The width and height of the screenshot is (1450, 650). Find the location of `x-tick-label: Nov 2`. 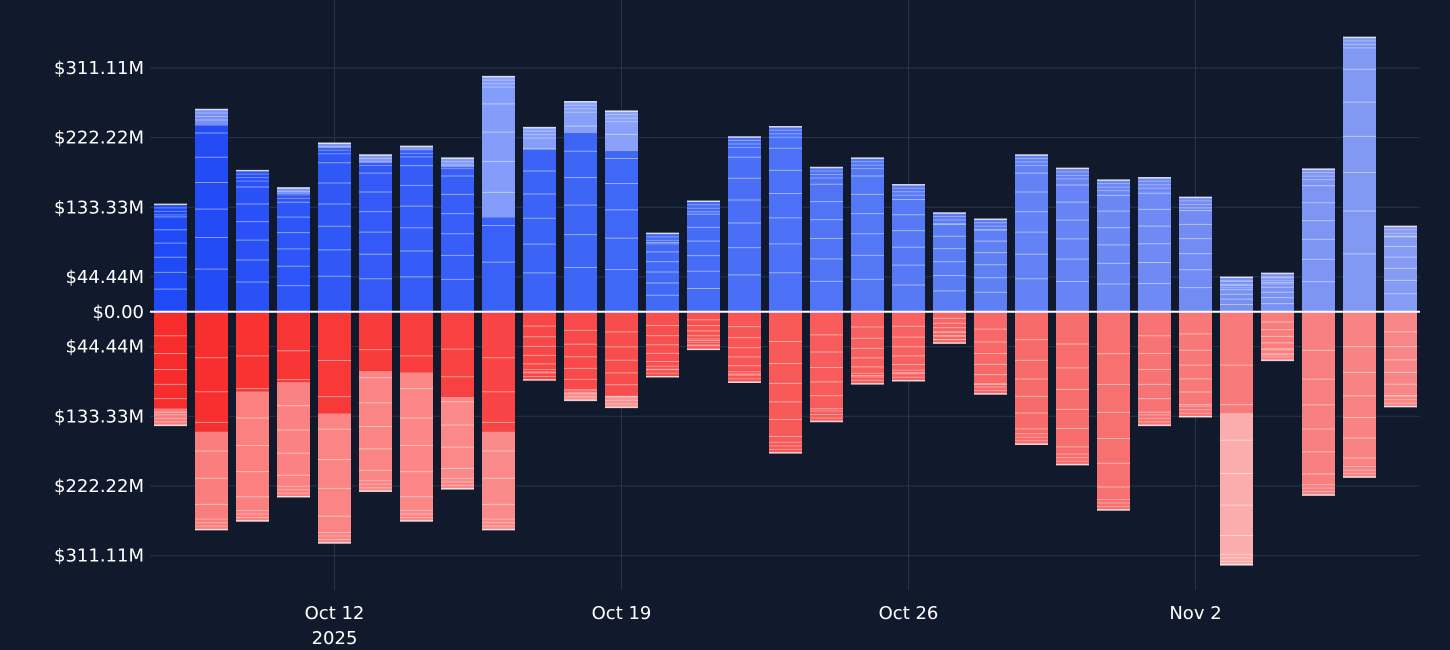

x-tick-label: Nov 2 is located at coordinates (1195, 613).